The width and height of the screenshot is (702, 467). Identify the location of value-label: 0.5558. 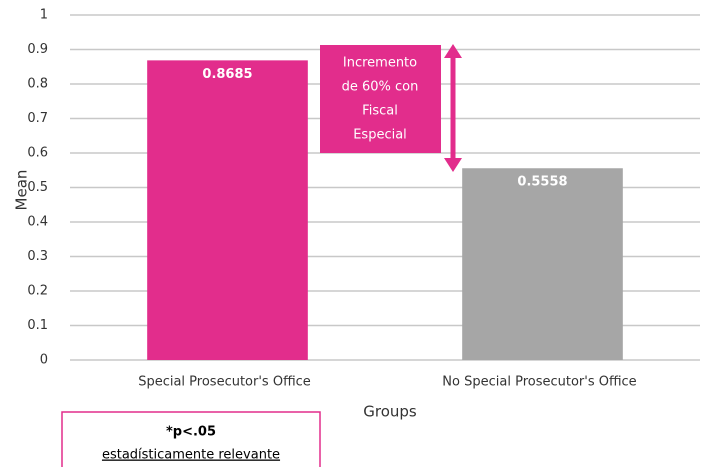
(542, 182).